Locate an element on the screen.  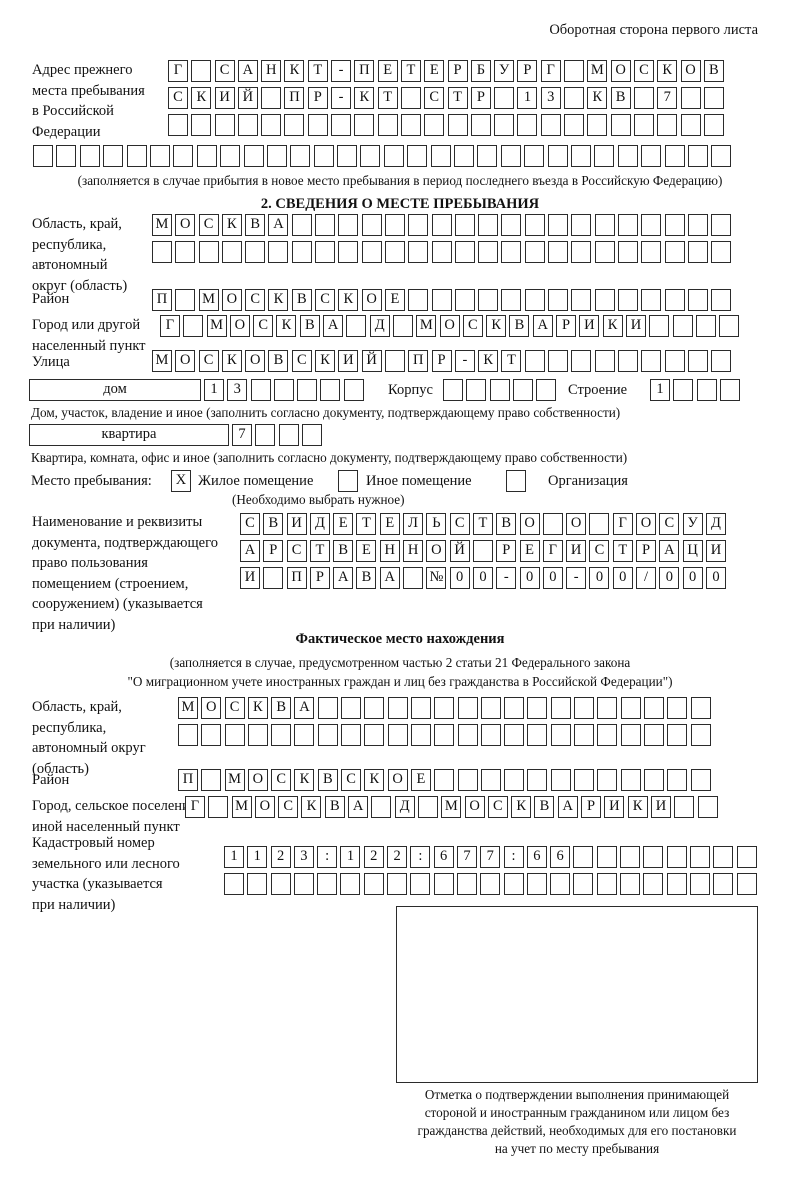
actual-region-cell-1: М is located at coordinates (188, 708).